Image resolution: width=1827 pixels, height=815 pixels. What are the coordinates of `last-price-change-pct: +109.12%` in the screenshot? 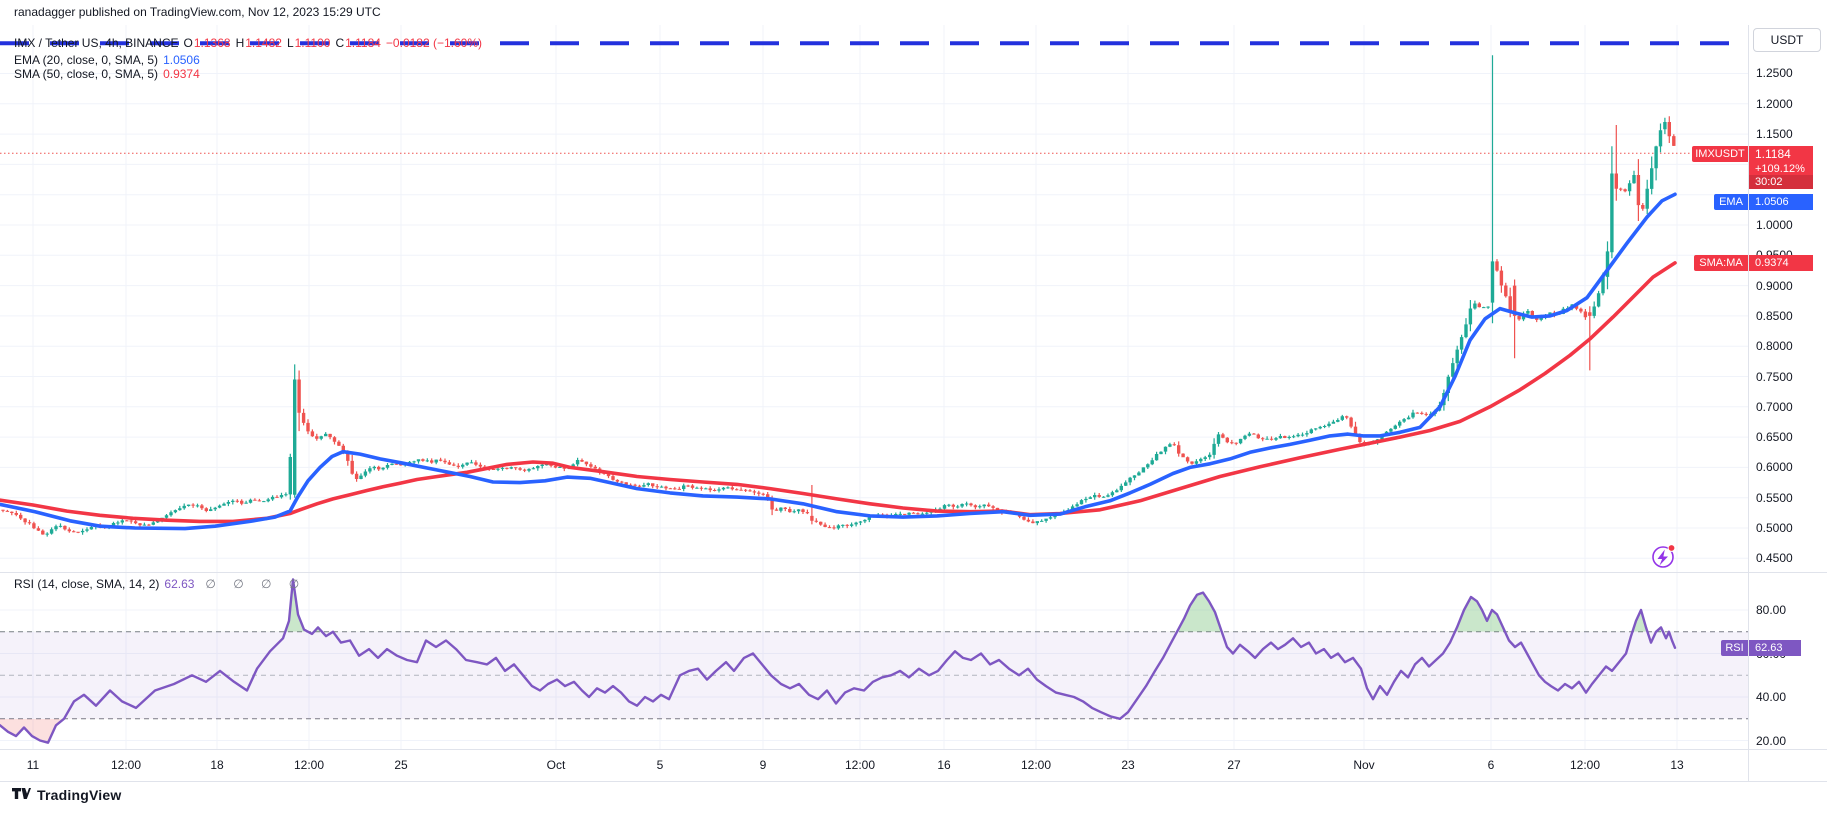 It's located at (1780, 168).